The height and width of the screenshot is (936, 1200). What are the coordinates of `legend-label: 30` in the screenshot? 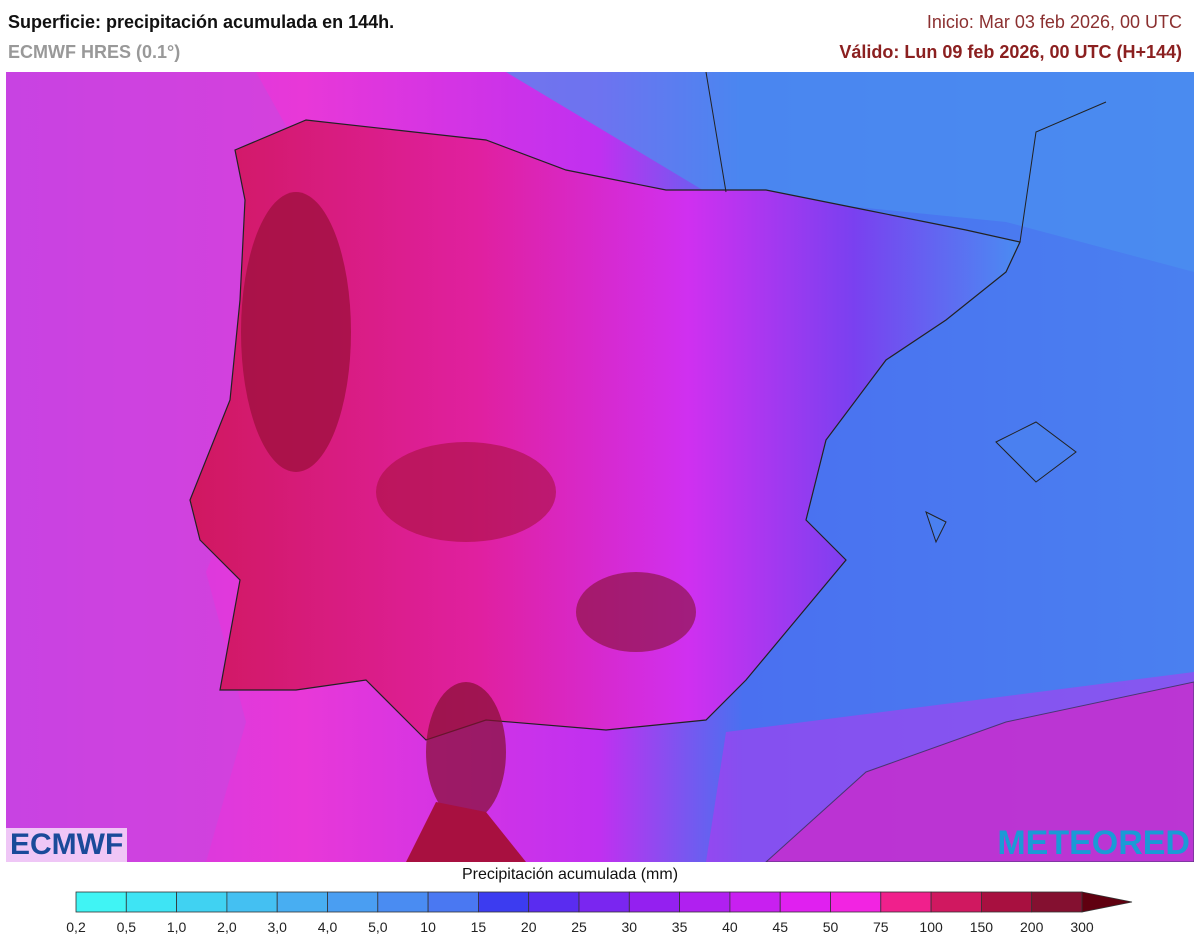 It's located at (630, 927).